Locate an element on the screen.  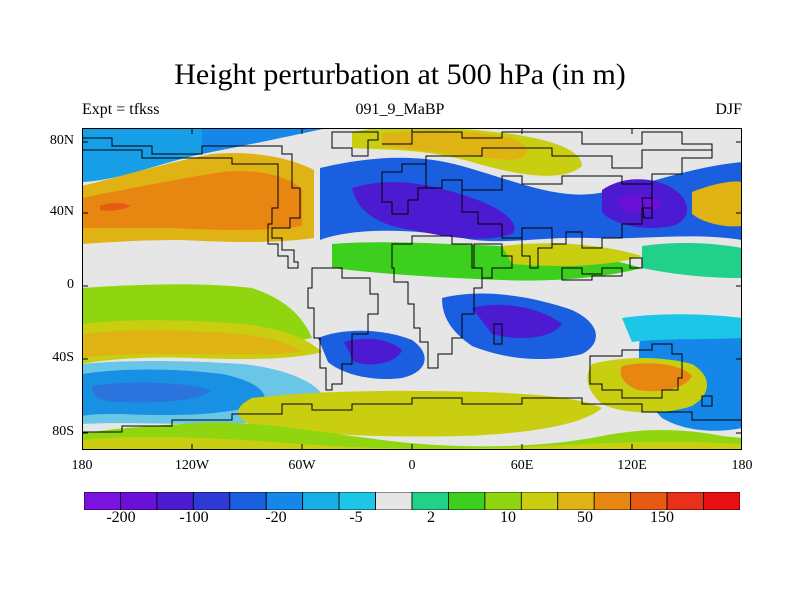
field-darkblue-south-center is located at coordinates (373, 351).